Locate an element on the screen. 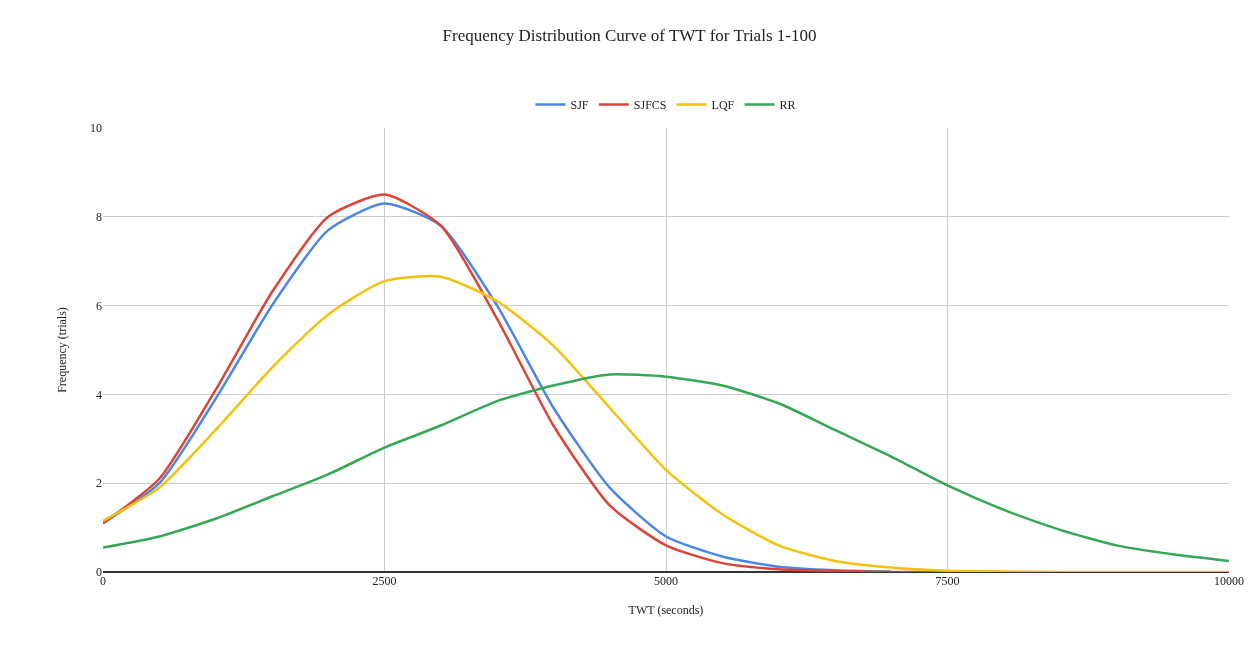  x-tick-label: 7500 is located at coordinates (947, 581).